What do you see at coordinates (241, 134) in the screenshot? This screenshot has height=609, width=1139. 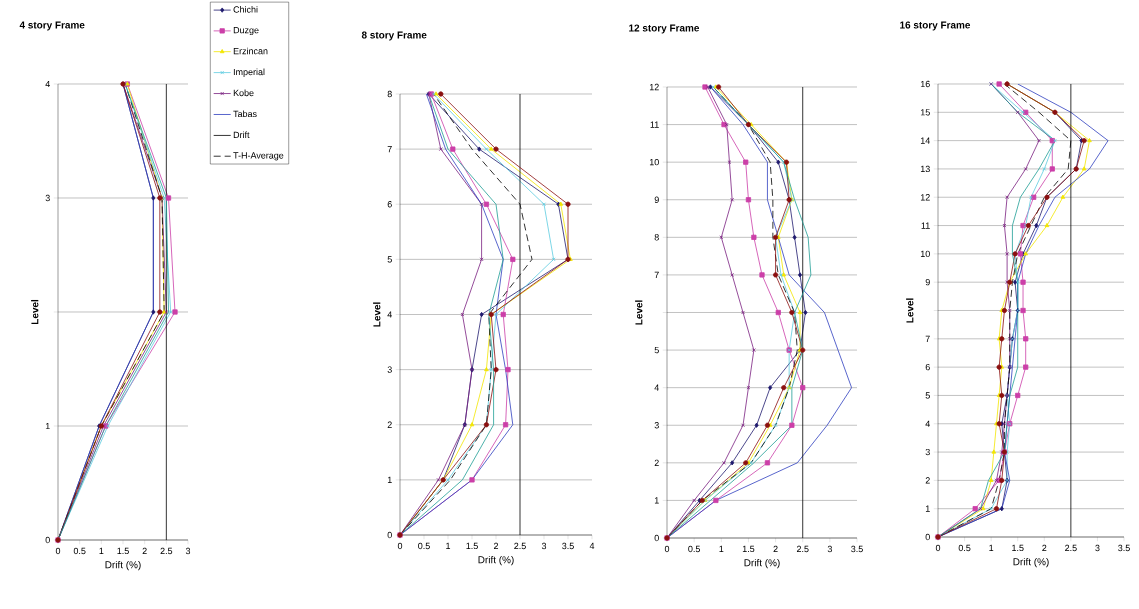 I see `legend-label: Drift` at bounding box center [241, 134].